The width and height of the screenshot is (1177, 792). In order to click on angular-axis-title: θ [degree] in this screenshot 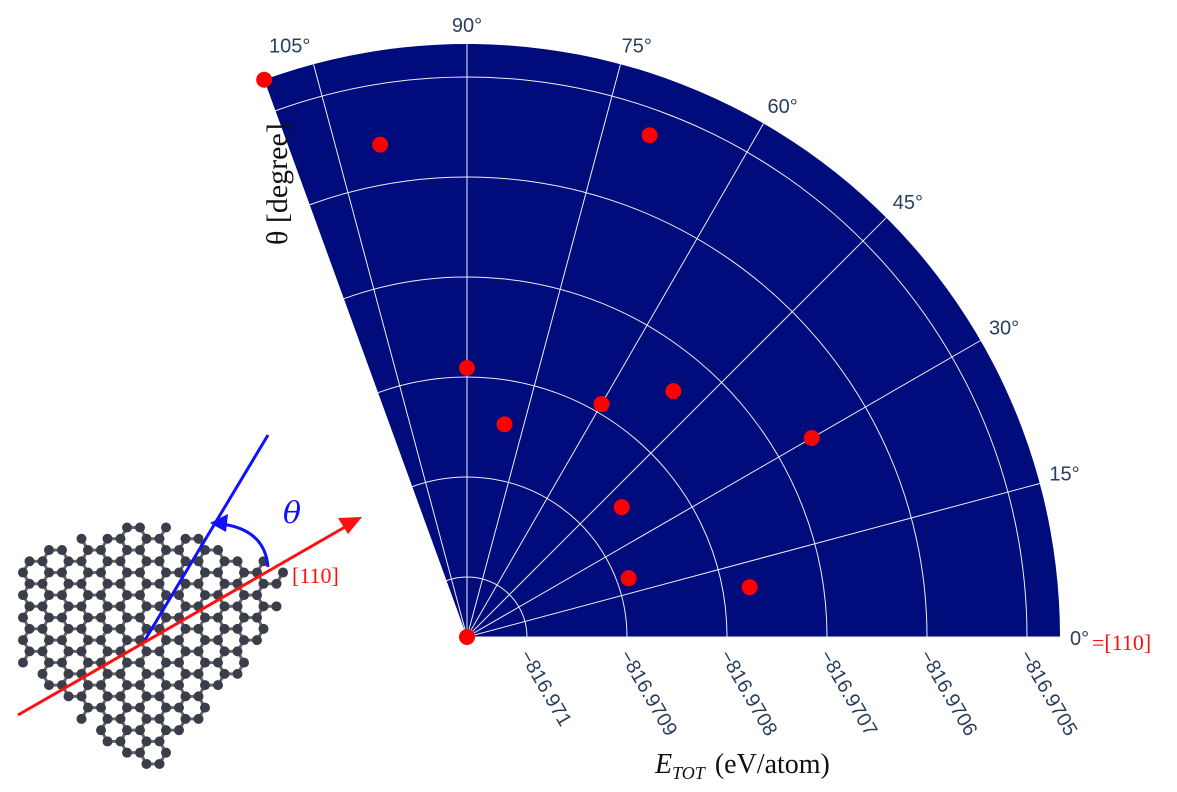, I will do `click(277, 184)`.